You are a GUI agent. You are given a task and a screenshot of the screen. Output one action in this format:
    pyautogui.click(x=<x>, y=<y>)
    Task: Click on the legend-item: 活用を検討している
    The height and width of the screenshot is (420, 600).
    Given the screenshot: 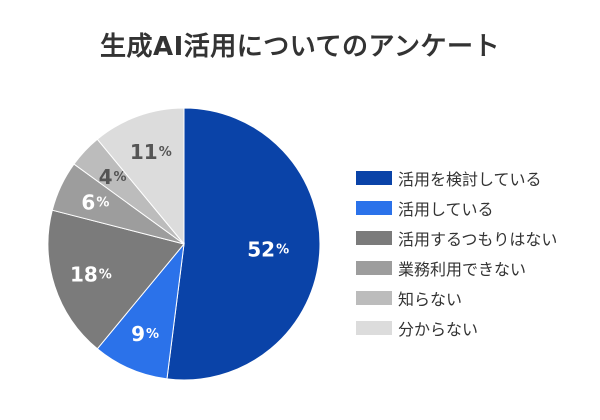 What is the action you would take?
    pyautogui.click(x=456, y=178)
    